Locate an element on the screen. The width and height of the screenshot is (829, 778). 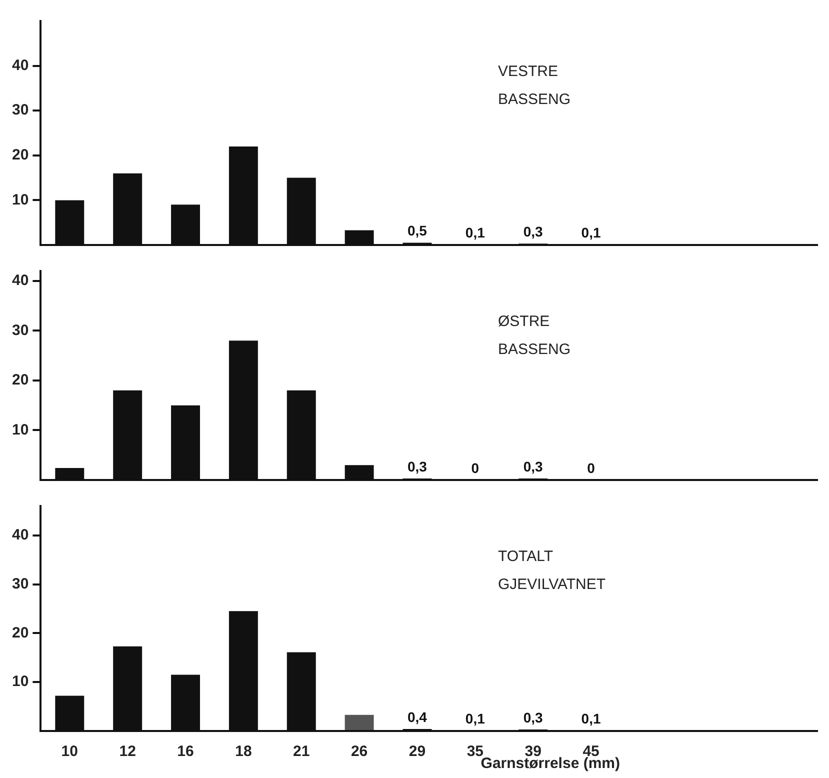
data-label: 0,5 is located at coordinates (418, 230).